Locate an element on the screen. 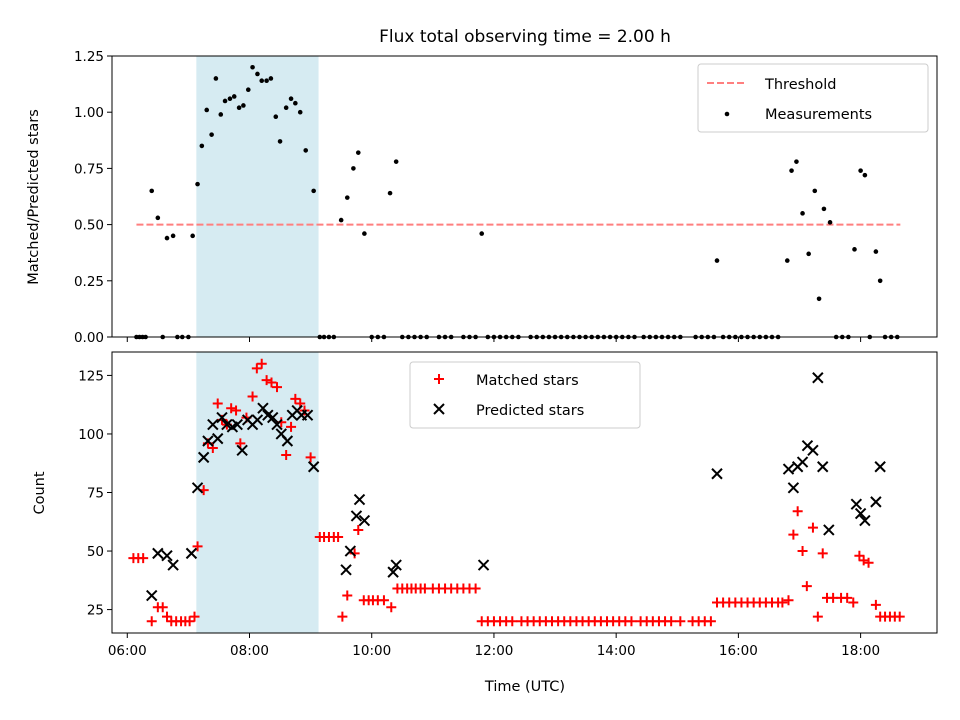  y-tick-label: 75 is located at coordinates (95, 494).